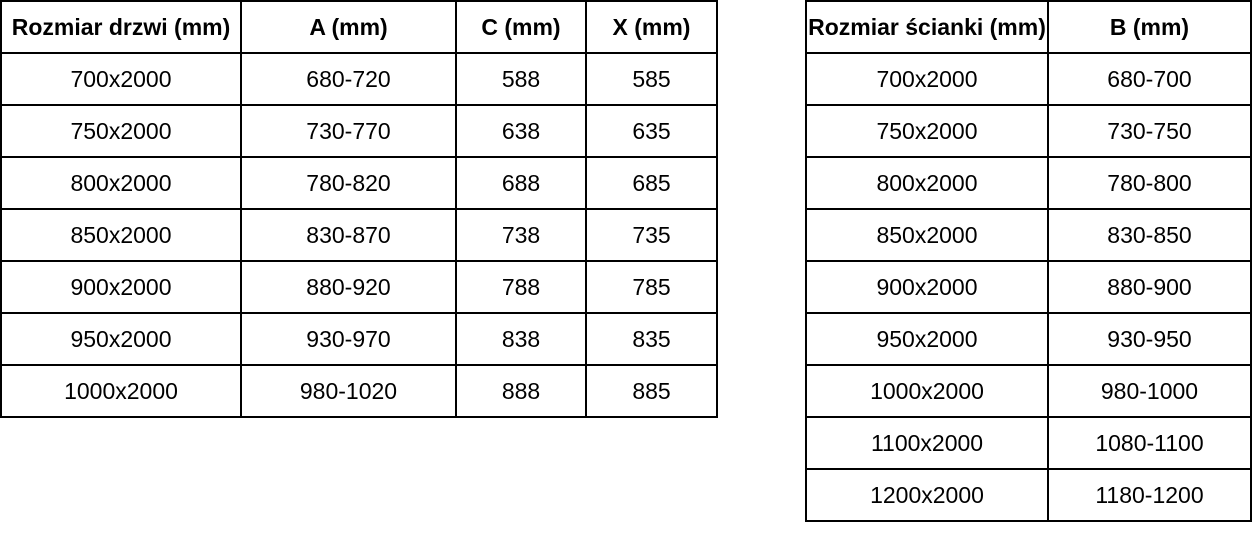 The height and width of the screenshot is (541, 1259). Describe the element at coordinates (651, 27) in the screenshot. I see `door-x-column-header: X (mm)` at that location.